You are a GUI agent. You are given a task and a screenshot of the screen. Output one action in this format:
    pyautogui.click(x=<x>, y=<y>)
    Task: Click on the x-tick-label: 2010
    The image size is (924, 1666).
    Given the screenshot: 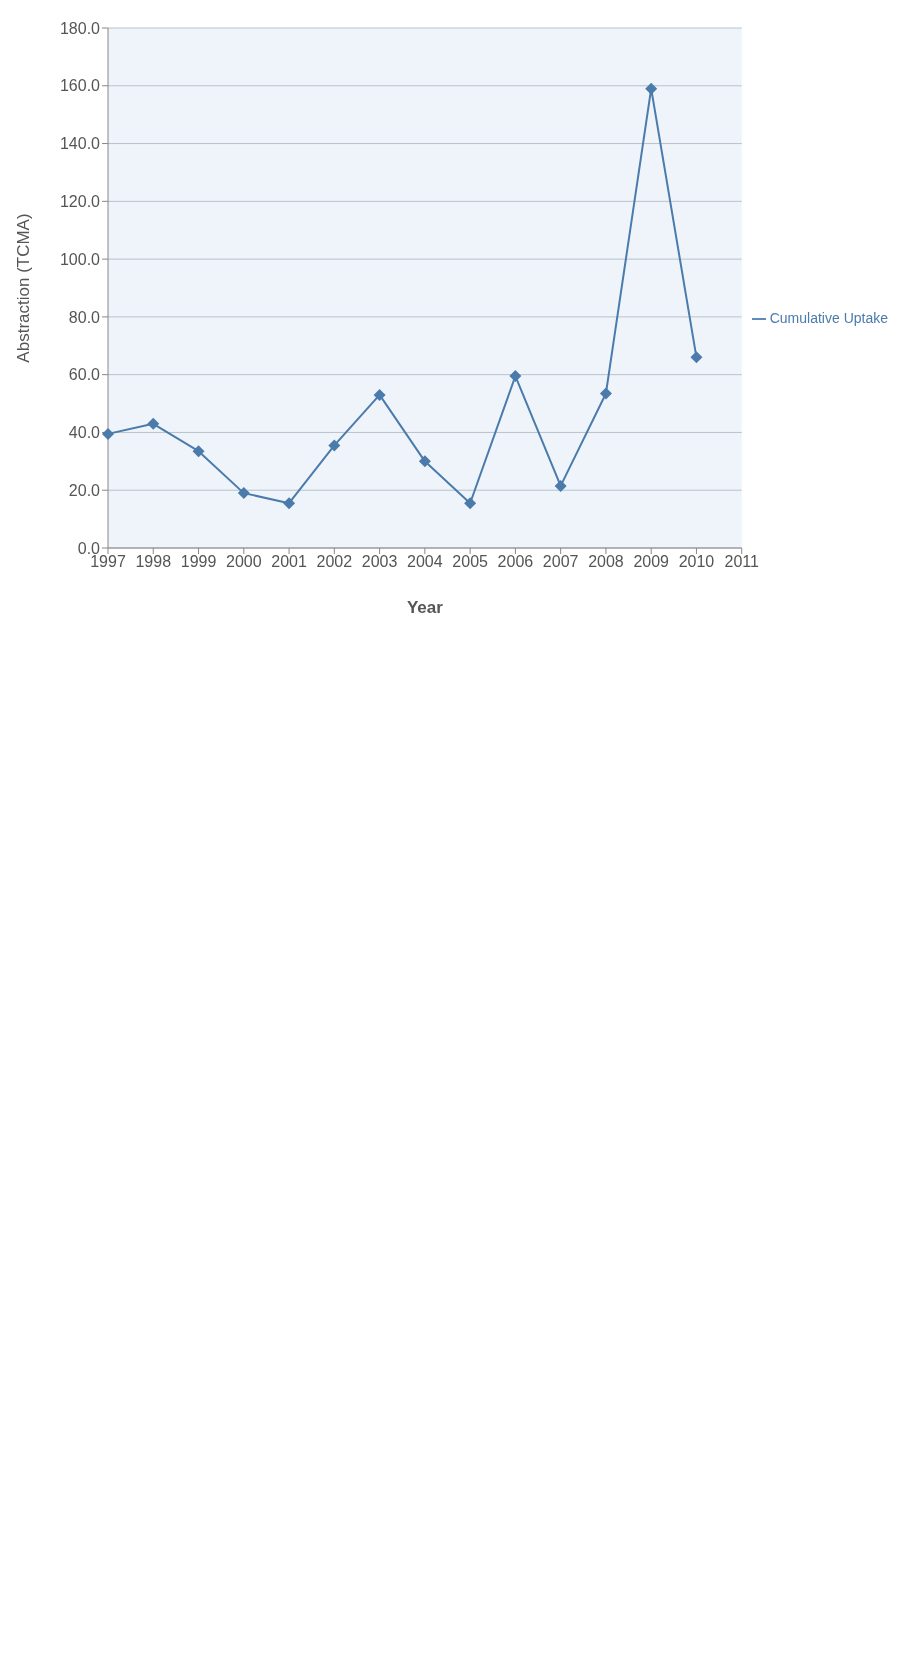 What is the action you would take?
    pyautogui.click(x=696, y=562)
    